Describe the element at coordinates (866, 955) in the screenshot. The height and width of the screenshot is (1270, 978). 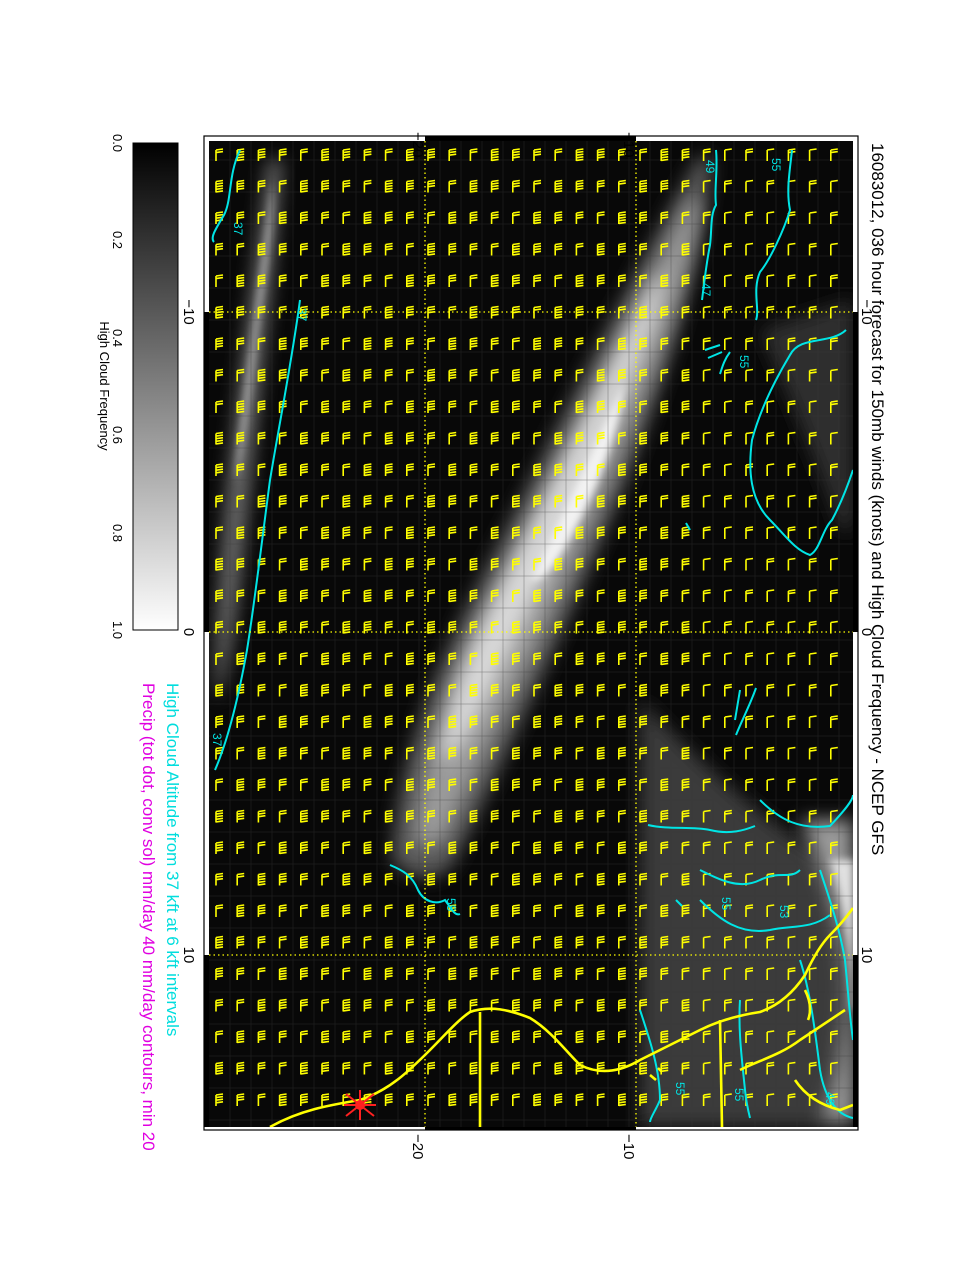
I see `lat-label-right: 10` at that location.